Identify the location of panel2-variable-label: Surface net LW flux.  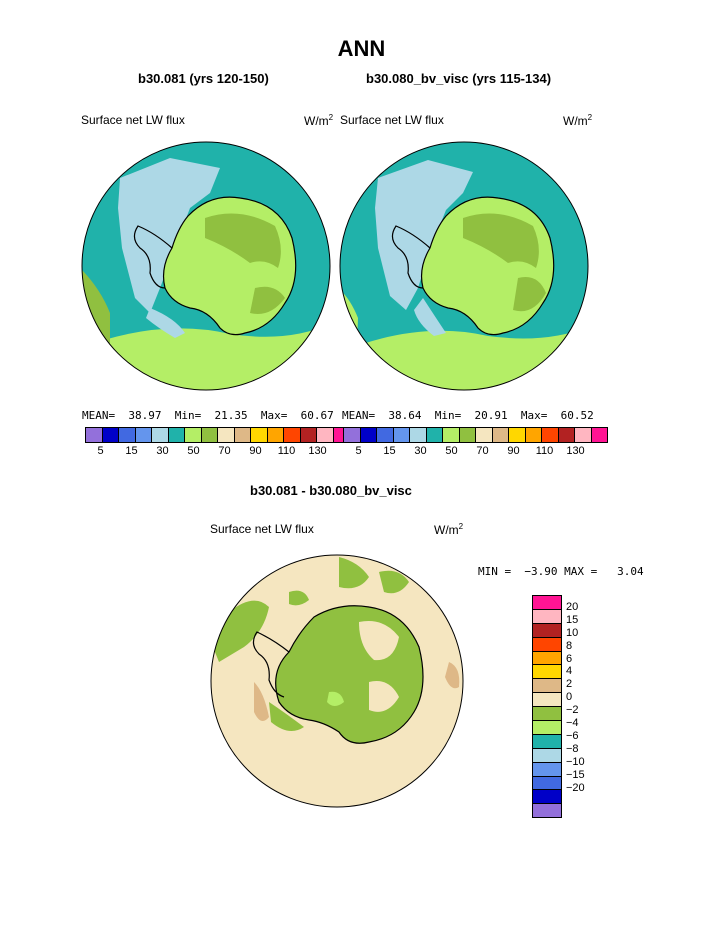
(392, 120).